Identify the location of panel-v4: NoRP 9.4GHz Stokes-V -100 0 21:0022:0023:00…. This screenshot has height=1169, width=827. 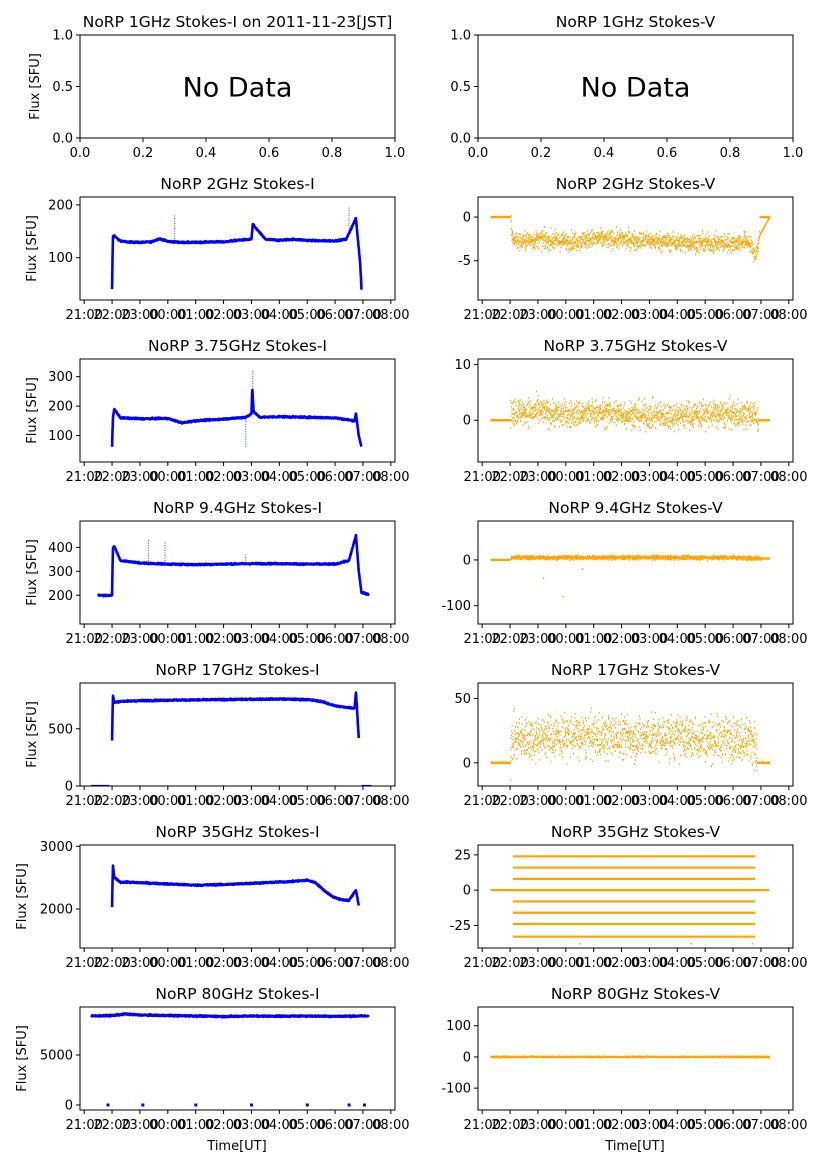
(624, 573).